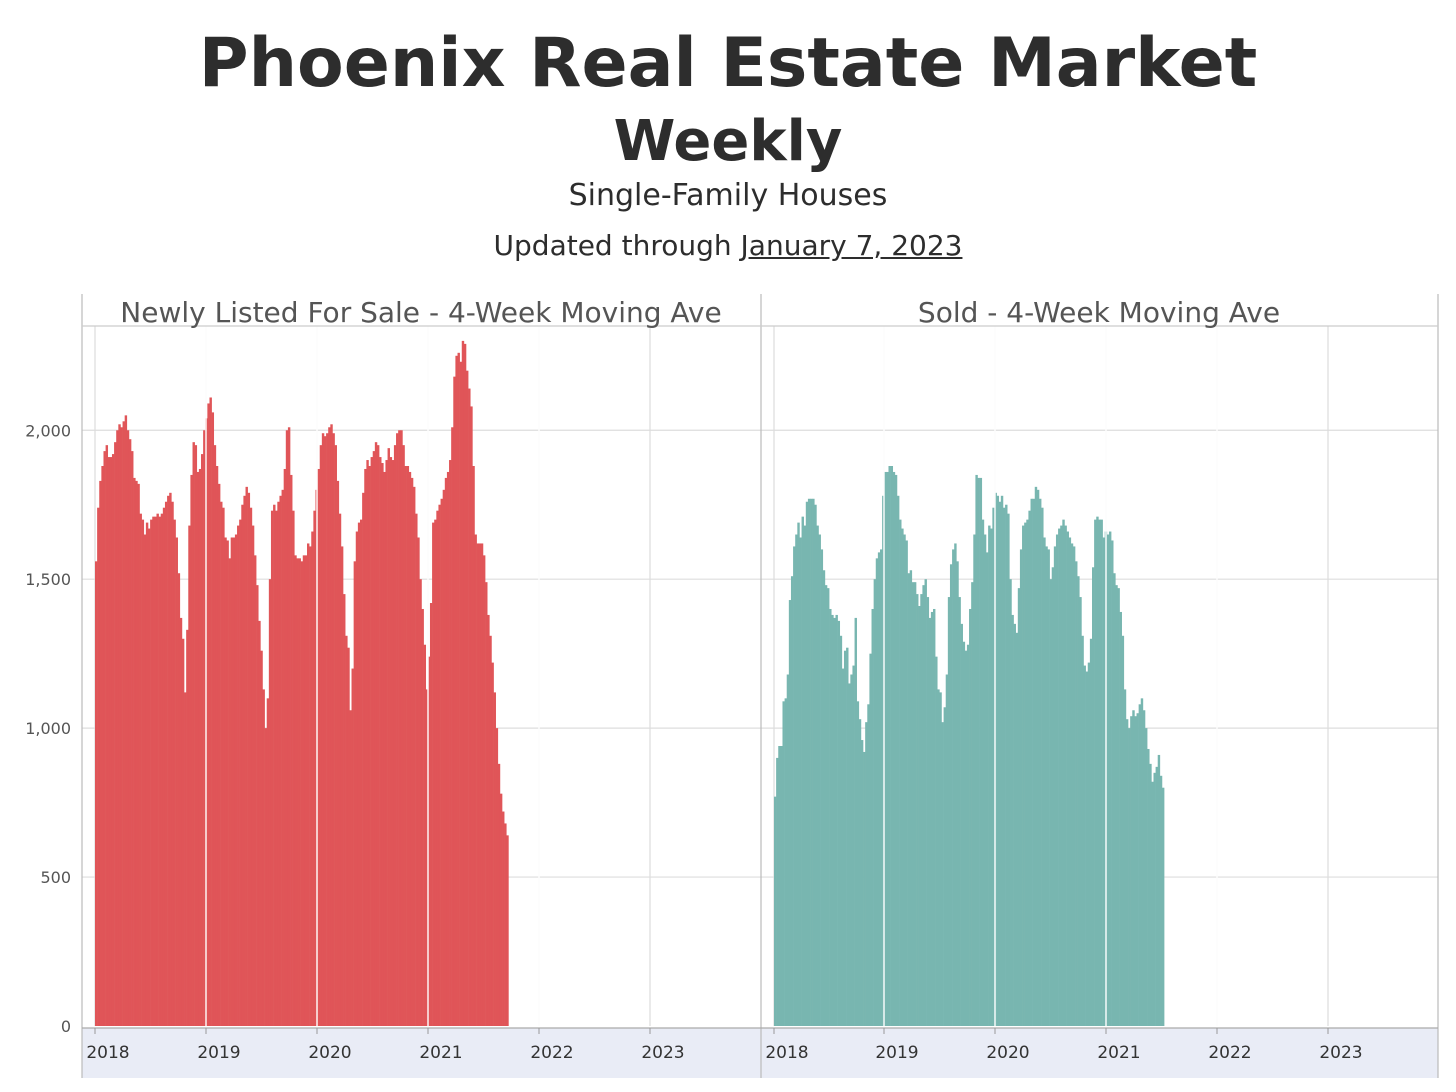 The width and height of the screenshot is (1456, 1092). I want to click on x-tick-label-listed-0: 2018, so click(107, 1053).